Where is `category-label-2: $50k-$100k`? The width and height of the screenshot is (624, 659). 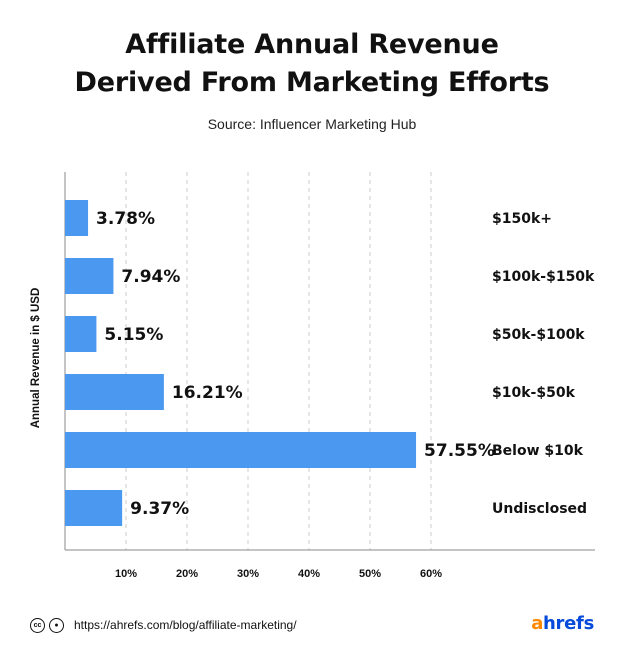
category-label-2: $50k-$100k is located at coordinates (538, 335).